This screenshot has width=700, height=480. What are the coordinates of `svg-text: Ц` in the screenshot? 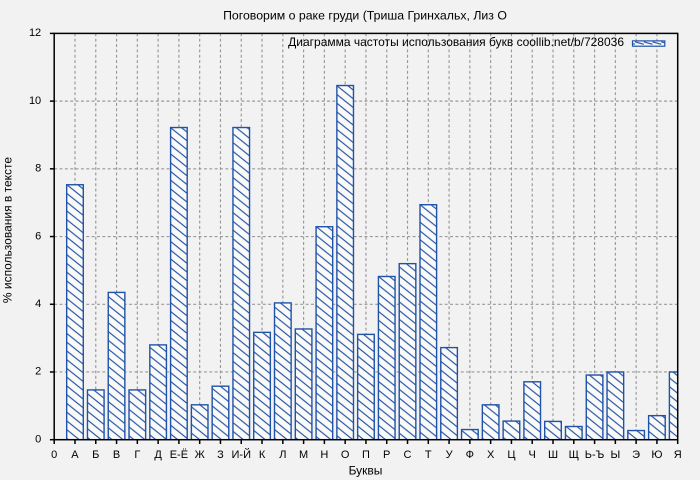 It's located at (511, 455).